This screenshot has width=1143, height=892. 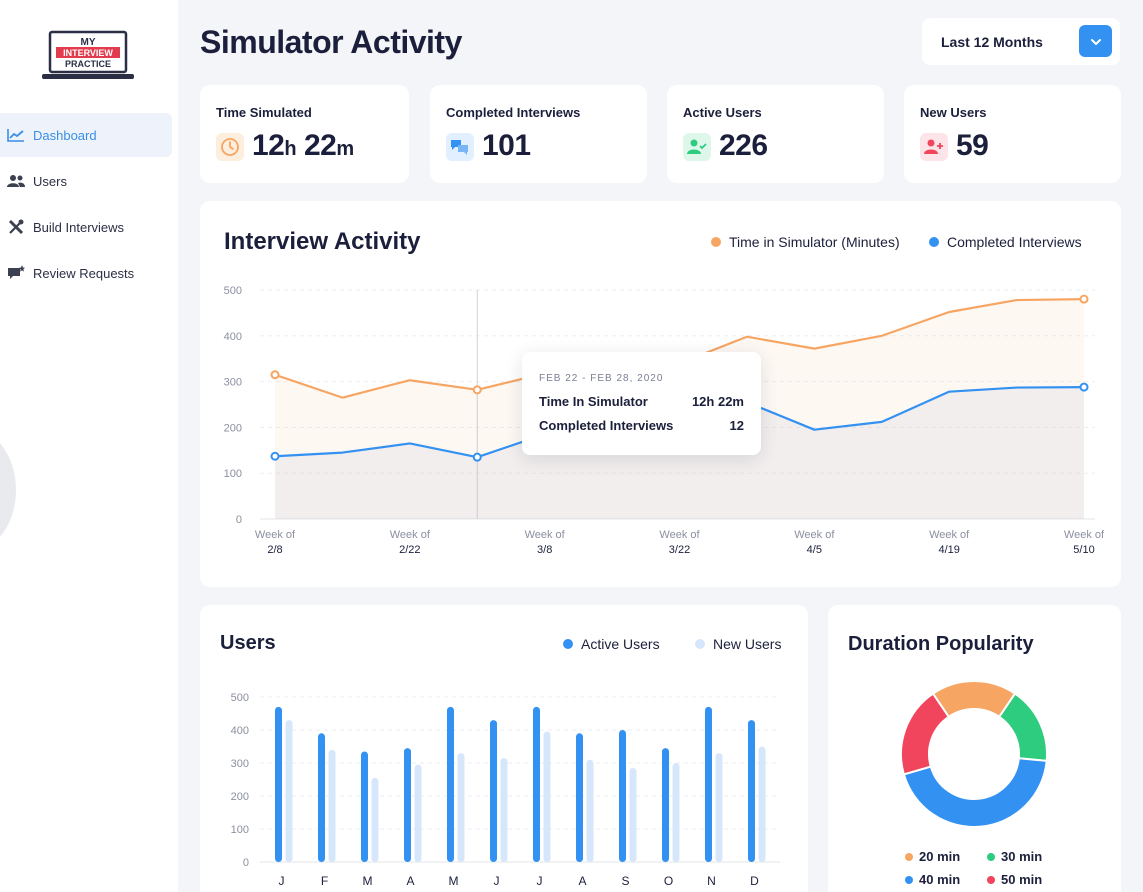 What do you see at coordinates (345, 149) in the screenshot?
I see `stat-minutes-unit: m` at bounding box center [345, 149].